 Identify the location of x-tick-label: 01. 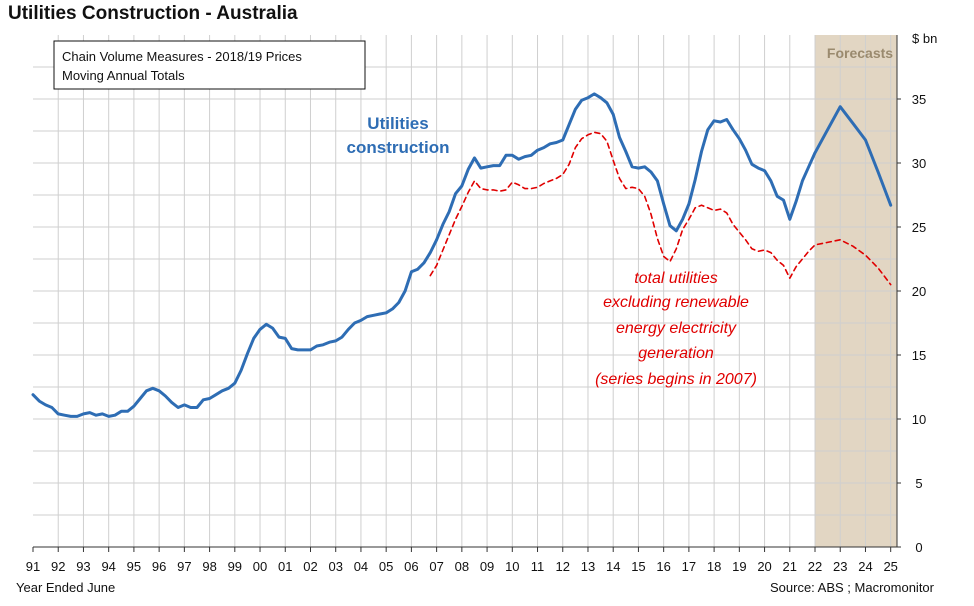
(285, 566).